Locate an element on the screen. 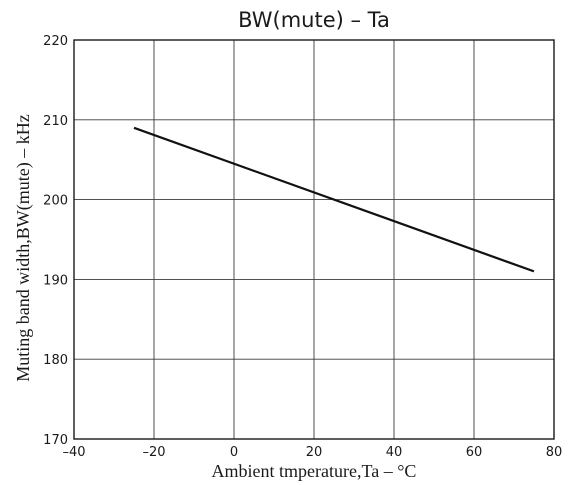 This screenshot has width=579, height=485. x-tick-label: –20 is located at coordinates (153, 452).